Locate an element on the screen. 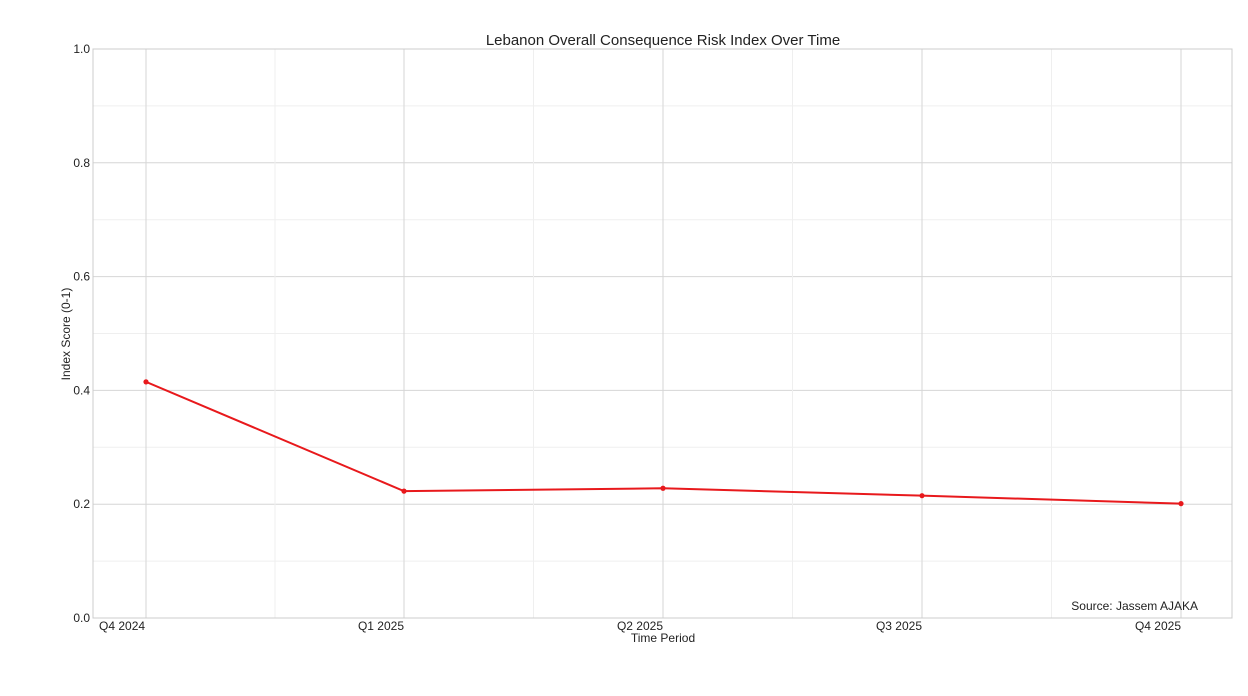 The height and width of the screenshot is (696, 1248). x-tick-label: Q4 2025 is located at coordinates (1158, 626).